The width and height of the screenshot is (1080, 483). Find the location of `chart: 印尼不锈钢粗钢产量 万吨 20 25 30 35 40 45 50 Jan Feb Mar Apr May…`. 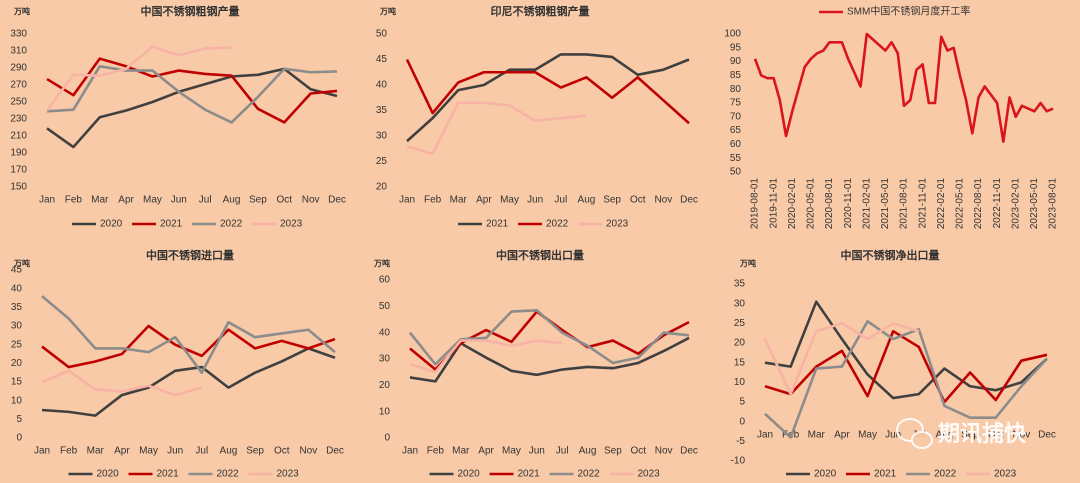

chart: 印尼不锈钢粗钢产量 万吨 20 25 30 35 40 45 50 Jan Feb Mar Apr May… is located at coordinates (537, 117).